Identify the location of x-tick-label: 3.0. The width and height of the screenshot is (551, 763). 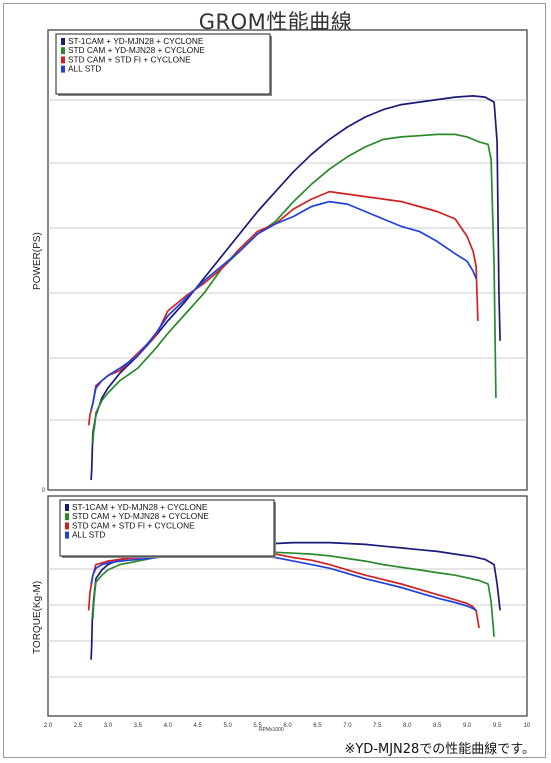
(108, 726).